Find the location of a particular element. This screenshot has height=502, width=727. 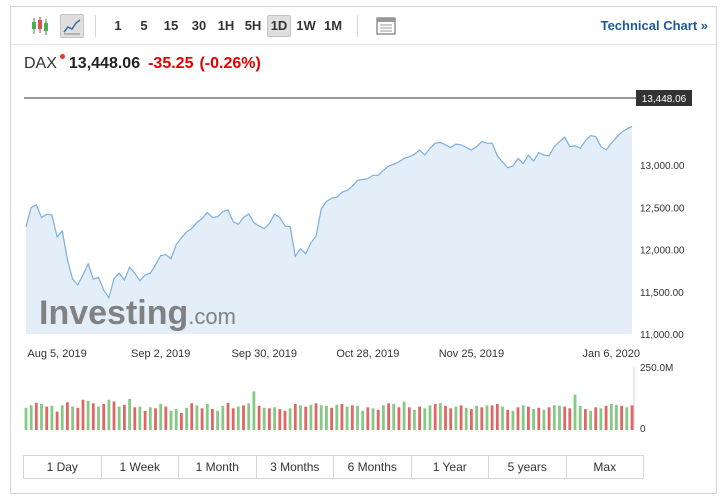

range-6-months: 6 Months is located at coordinates (373, 467).